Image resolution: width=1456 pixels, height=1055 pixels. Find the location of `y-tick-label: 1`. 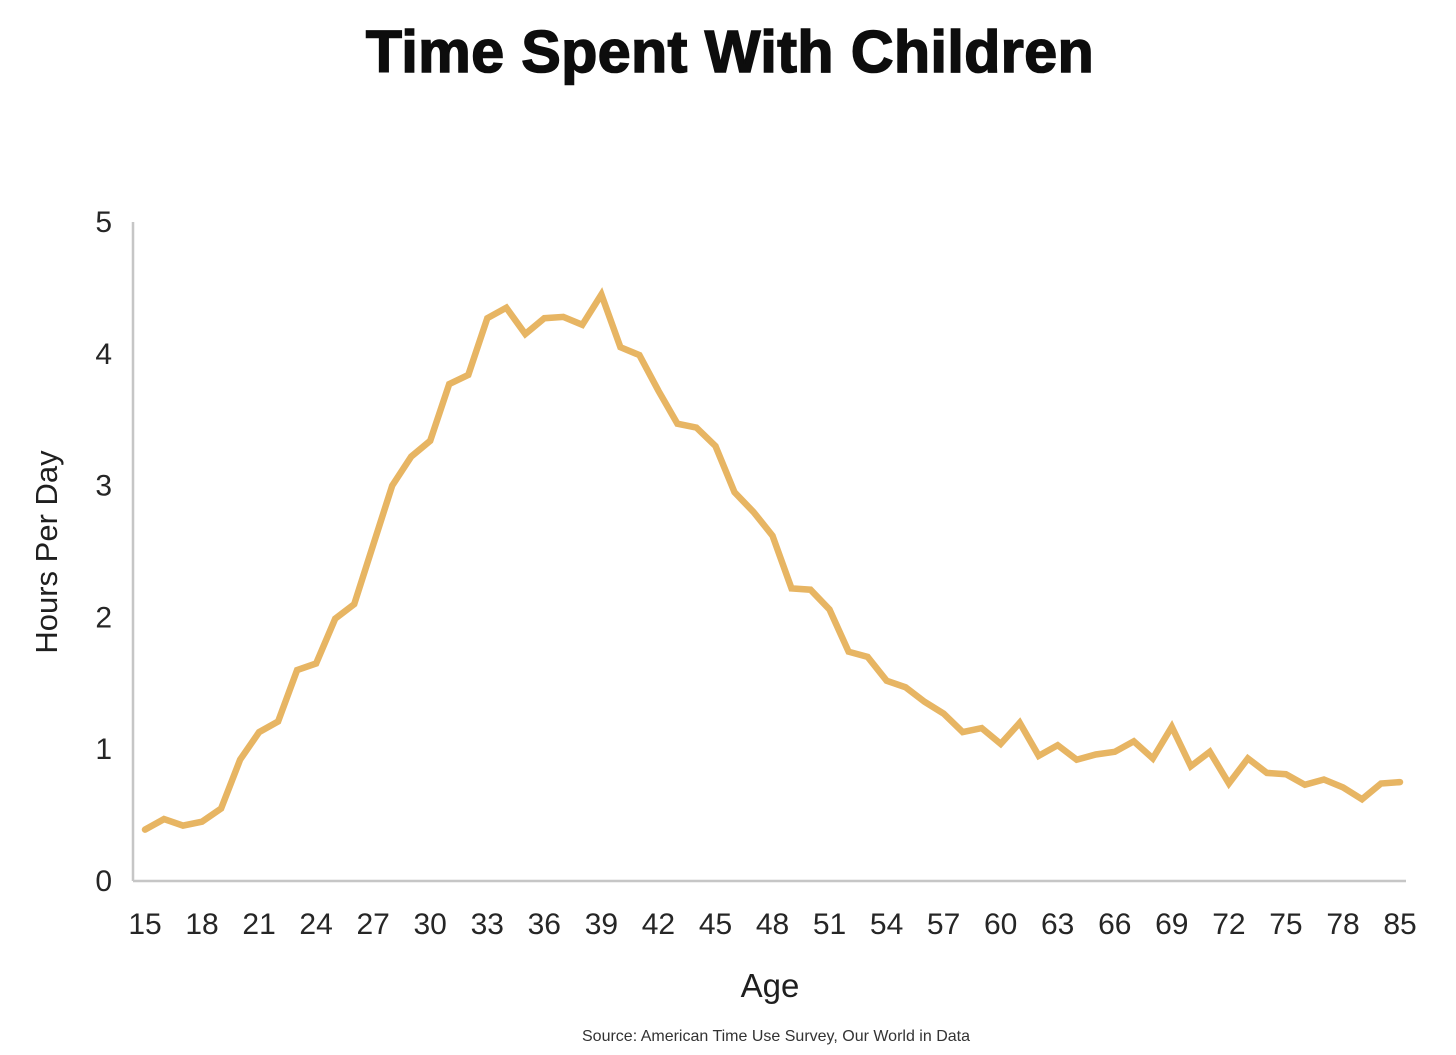

y-tick-label: 1 is located at coordinates (103, 749).